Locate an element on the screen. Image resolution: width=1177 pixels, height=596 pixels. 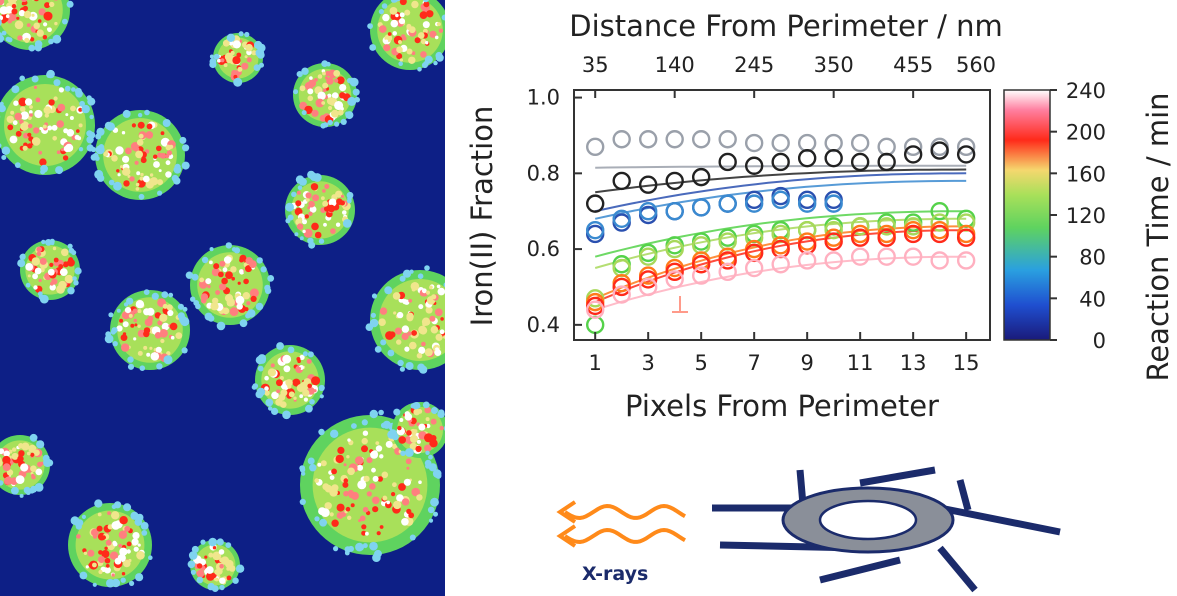
y-tick-label: 0.6 is located at coordinates (543, 249).